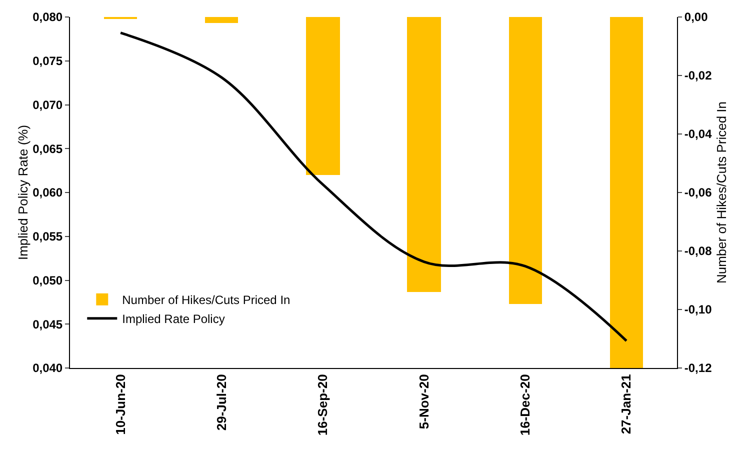  I want to click on y2-tick-label: -0,08, so click(698, 251).